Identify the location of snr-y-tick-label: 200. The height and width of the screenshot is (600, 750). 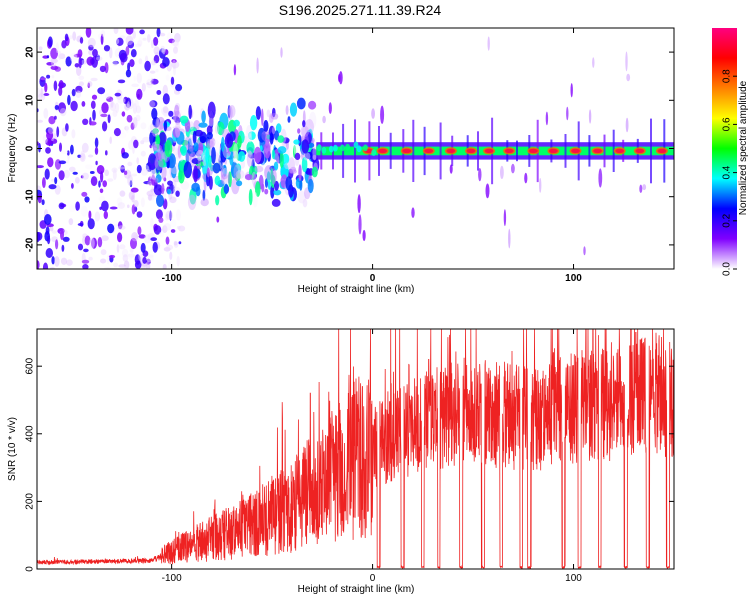
(30, 501).